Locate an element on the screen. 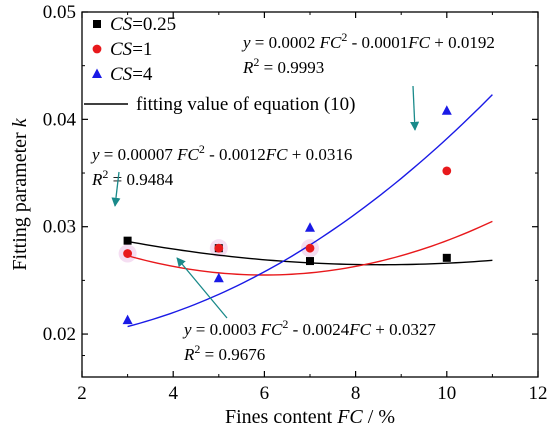 This screenshot has width=550, height=433. x-tick-label: 4 is located at coordinates (173, 393).